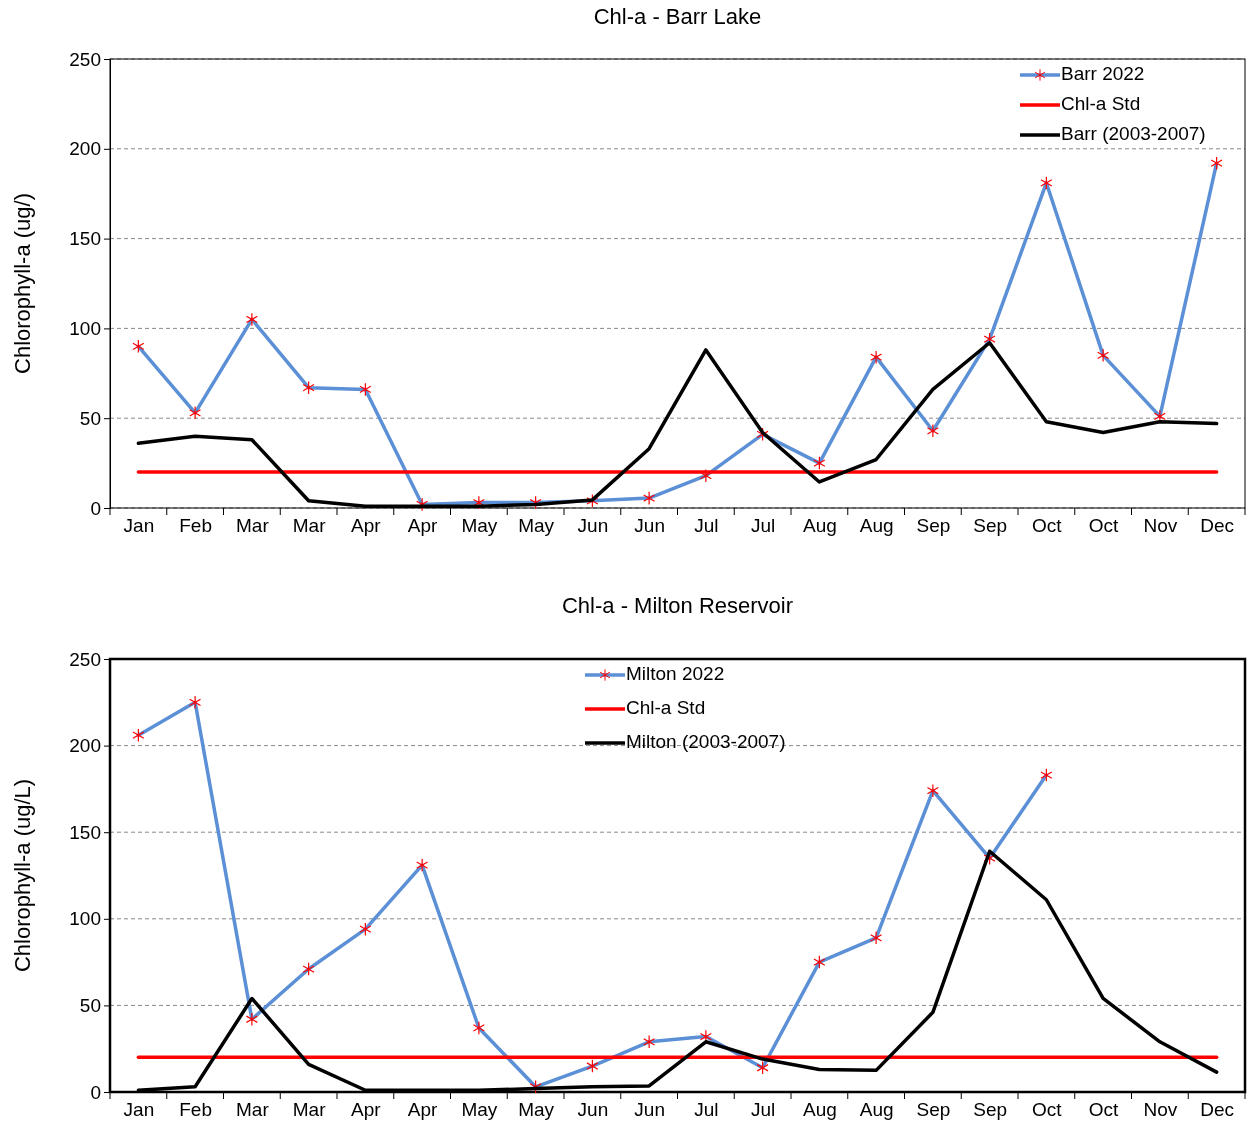 Image resolution: width=1250 pixels, height=1130 pixels. I want to click on legend-label: Barr 2022, so click(1103, 74).